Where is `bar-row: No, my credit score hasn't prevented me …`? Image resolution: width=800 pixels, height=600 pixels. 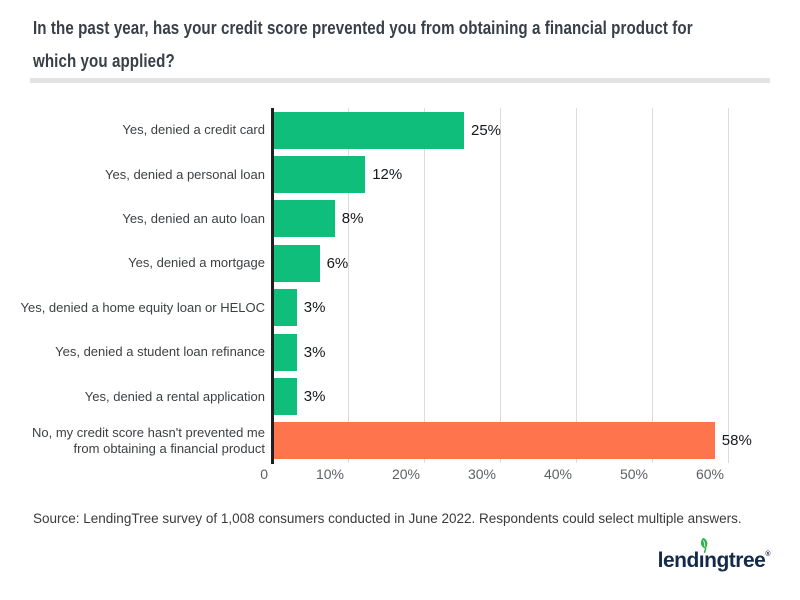 bar-row: No, my credit score hasn't prevented me … is located at coordinates (400, 441).